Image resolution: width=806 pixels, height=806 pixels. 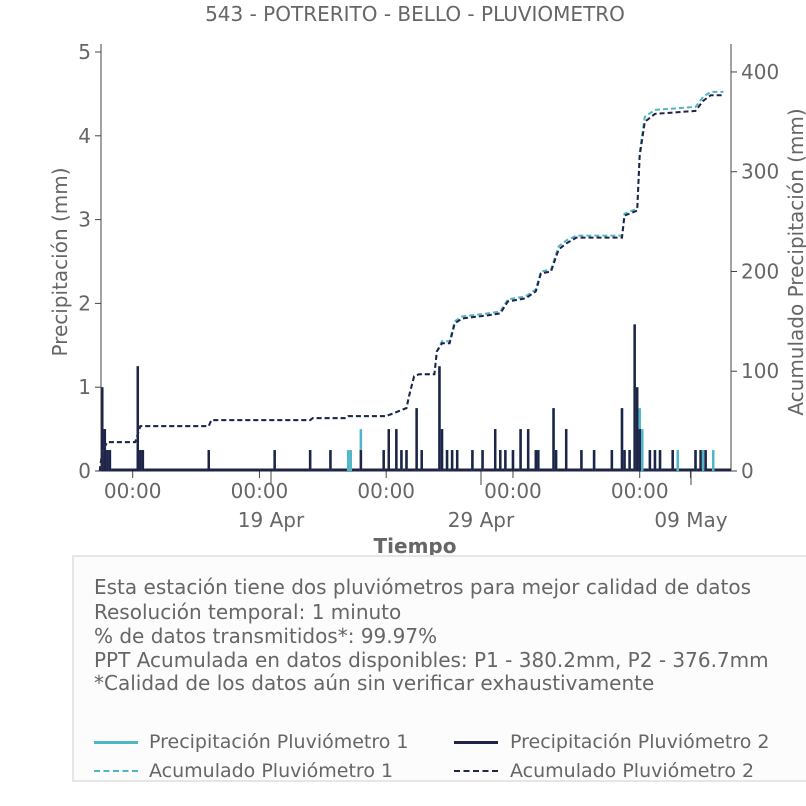 I want to click on y-tick-label: 4, so click(x=84, y=136).